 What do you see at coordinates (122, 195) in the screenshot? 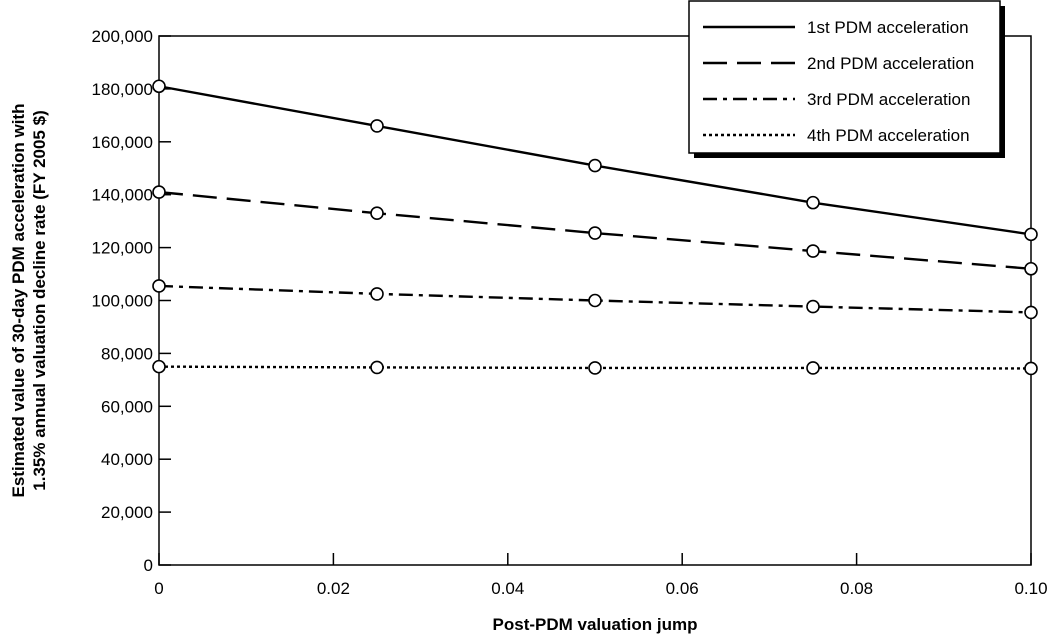
I see `y-tick-label: 140,000` at bounding box center [122, 195].